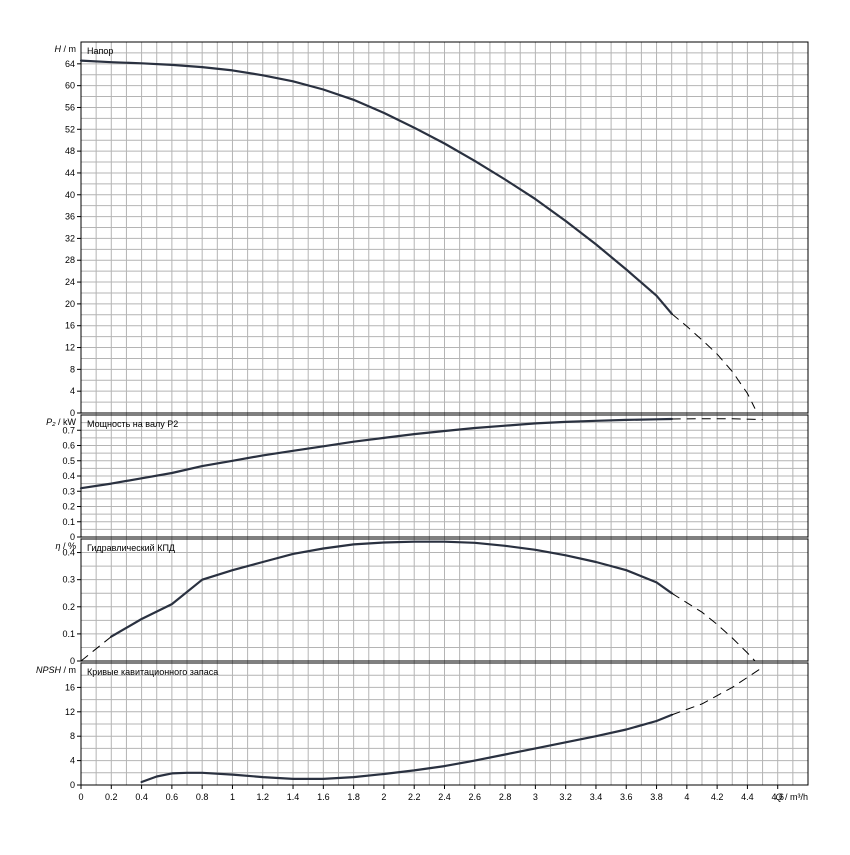 This screenshot has width=850, height=855. I want to click on x-tick-label: 3.4, so click(596, 797).